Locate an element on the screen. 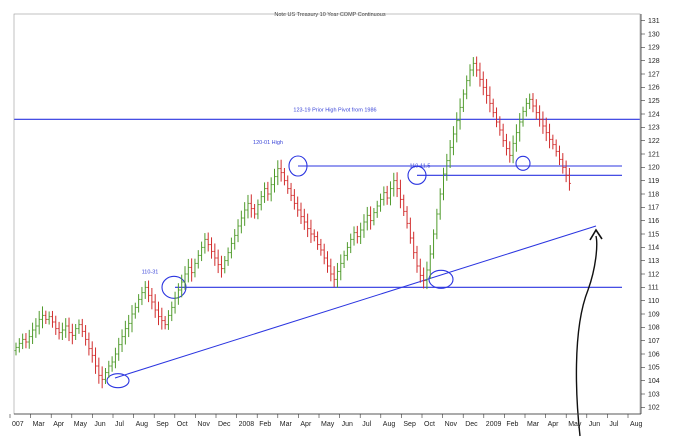 The width and height of the screenshot is (675, 437). y-tick-label: 112 is located at coordinates (653, 274).